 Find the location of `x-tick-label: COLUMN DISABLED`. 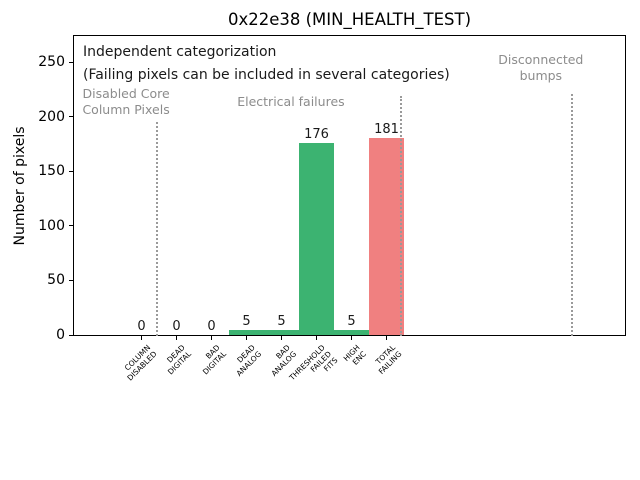

x-tick-label: COLUMN DISABLED is located at coordinates (140, 363).